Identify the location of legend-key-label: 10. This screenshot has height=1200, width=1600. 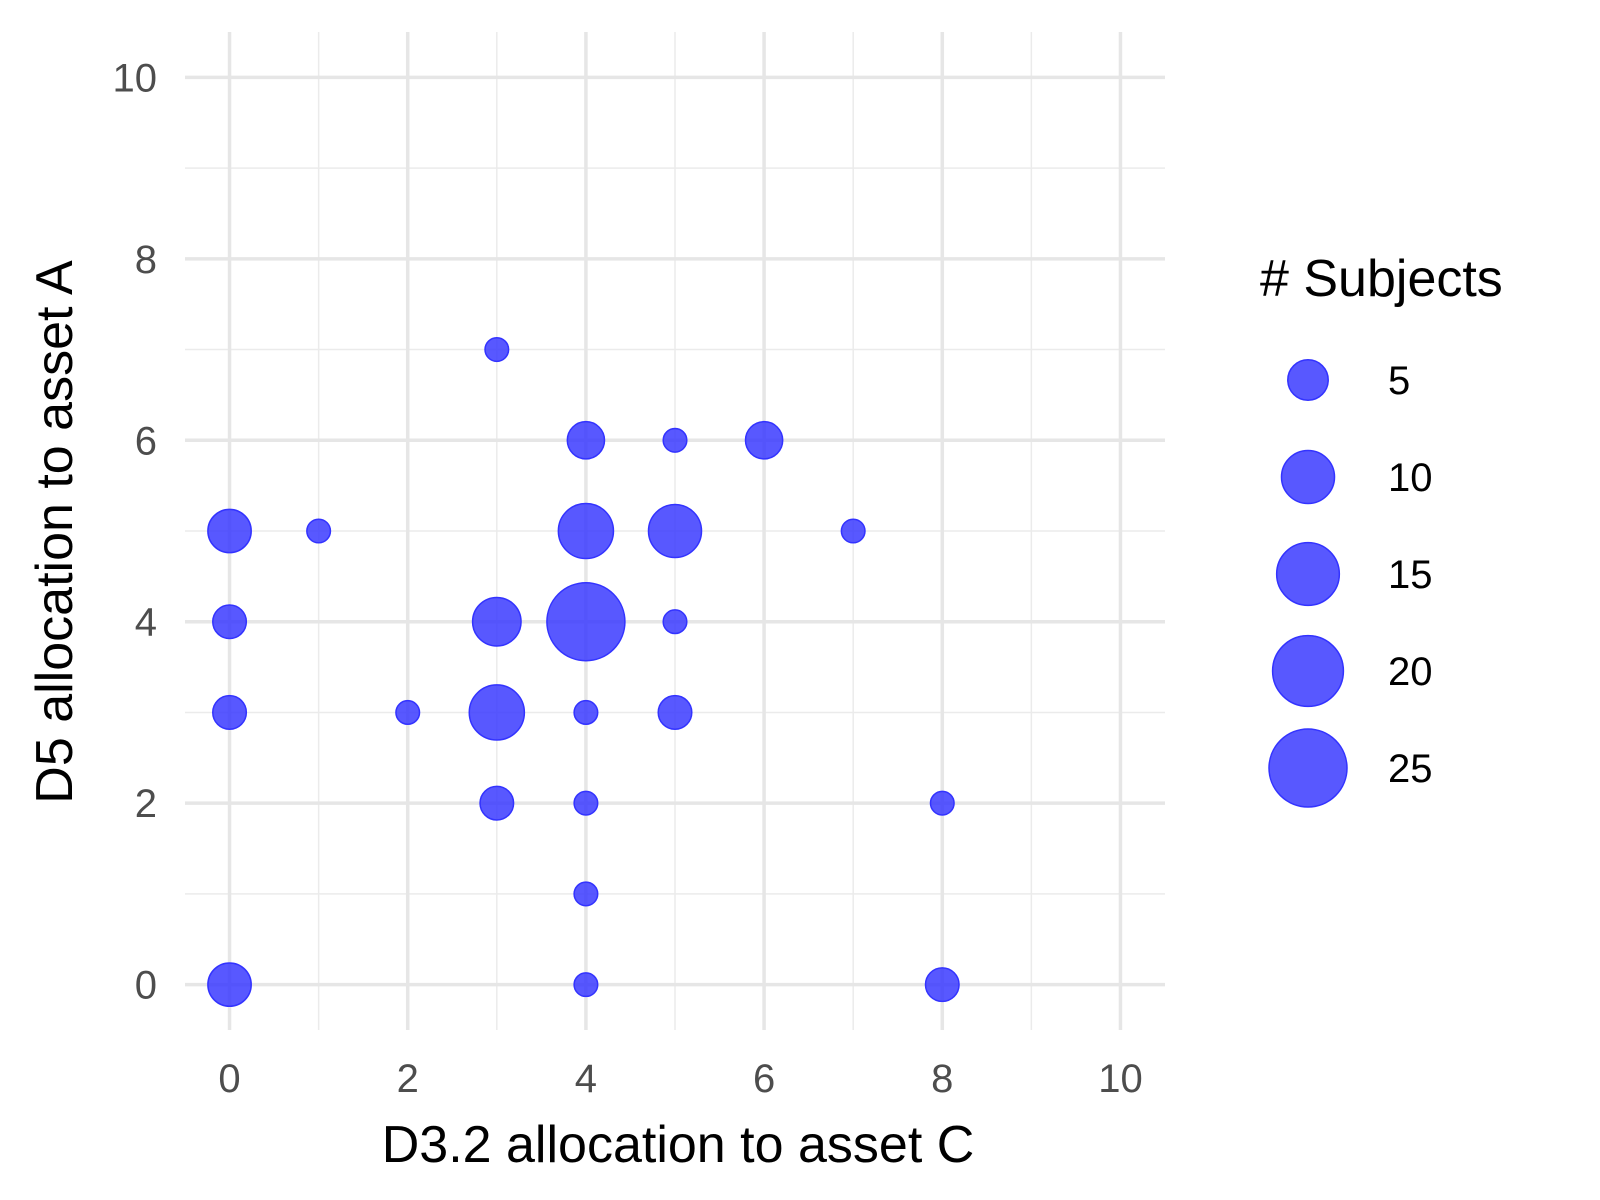
(1410, 478).